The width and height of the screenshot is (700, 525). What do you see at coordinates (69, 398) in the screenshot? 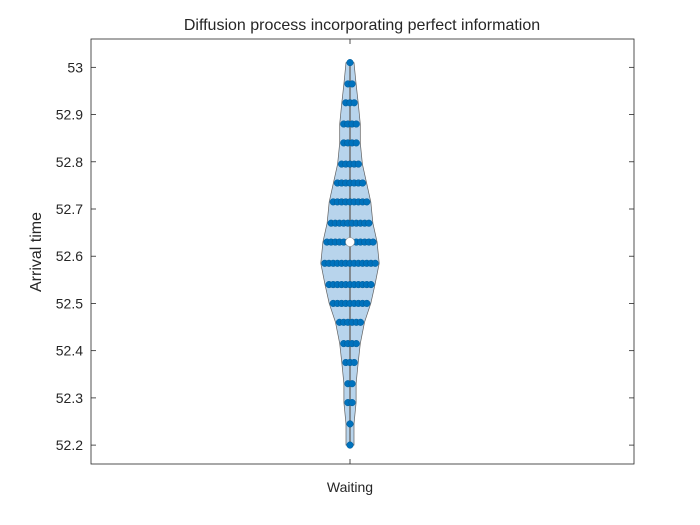
I see `y-tick-label: 52.3` at bounding box center [69, 398].